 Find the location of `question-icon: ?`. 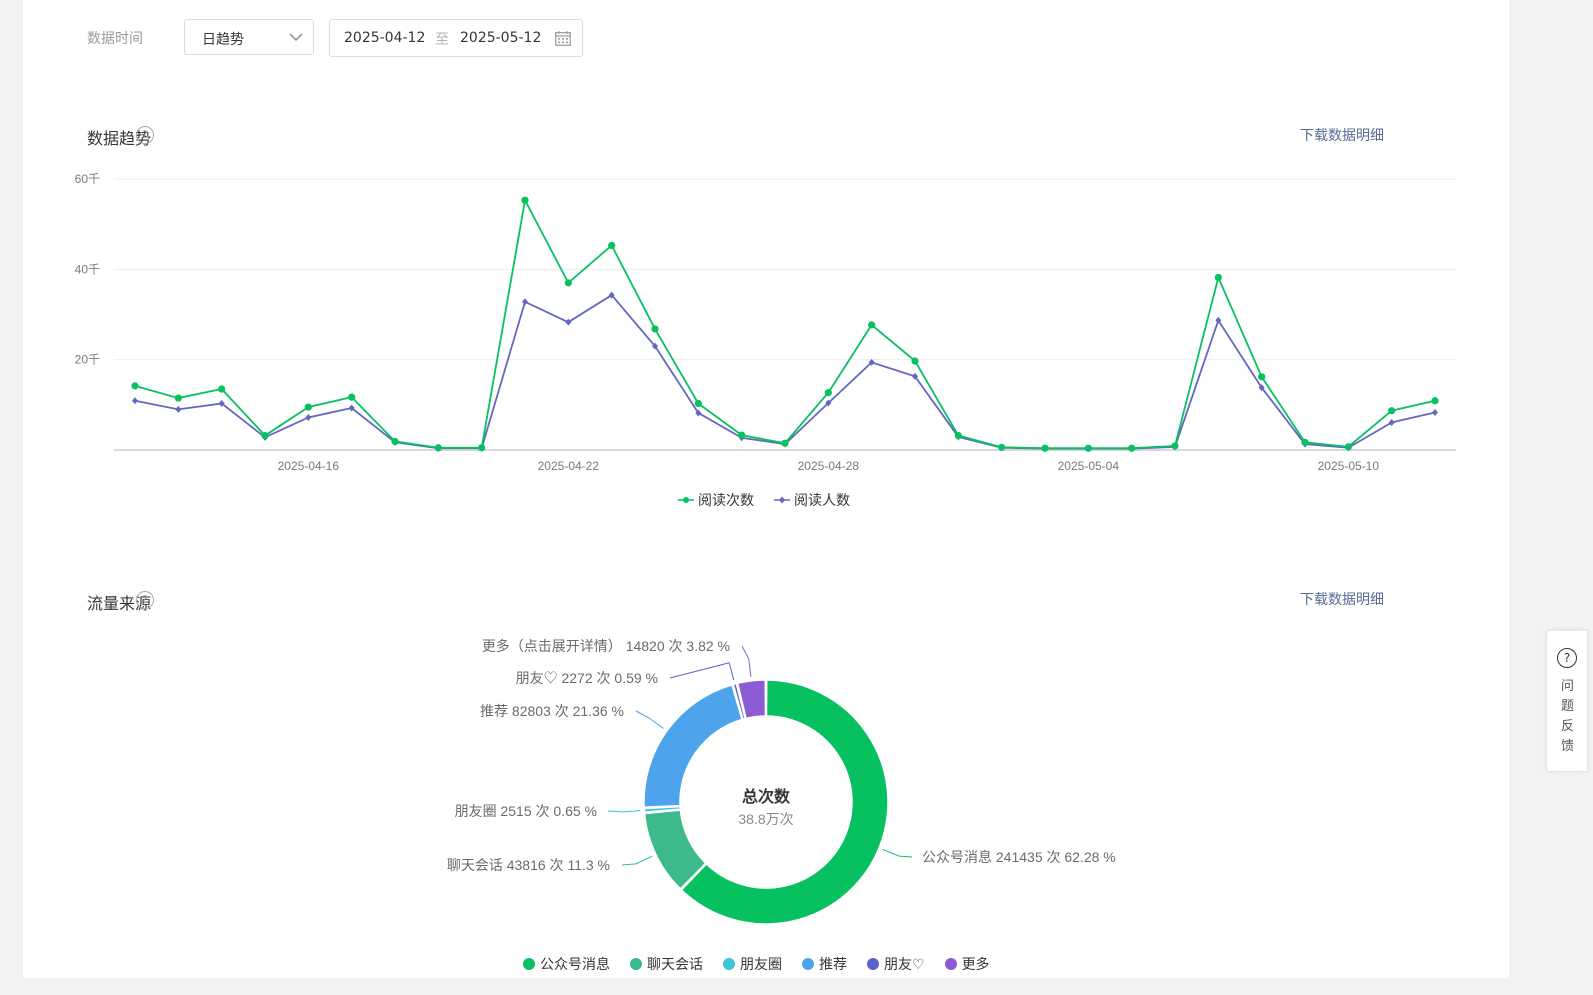

question-icon: ? is located at coordinates (1567, 658).